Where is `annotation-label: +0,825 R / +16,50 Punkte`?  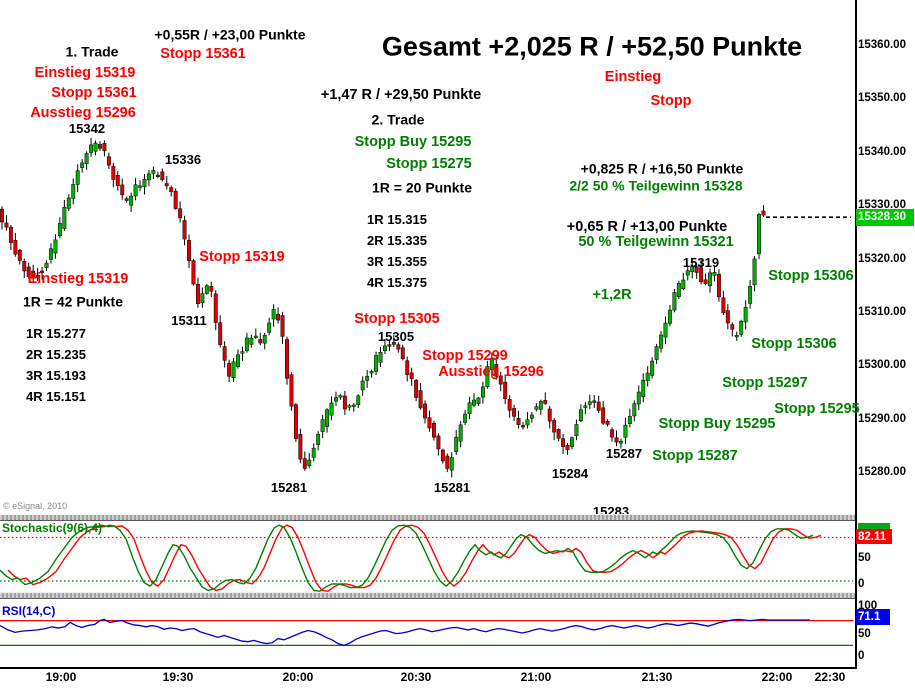
annotation-label: +0,825 R / +16,50 Punkte is located at coordinates (662, 168).